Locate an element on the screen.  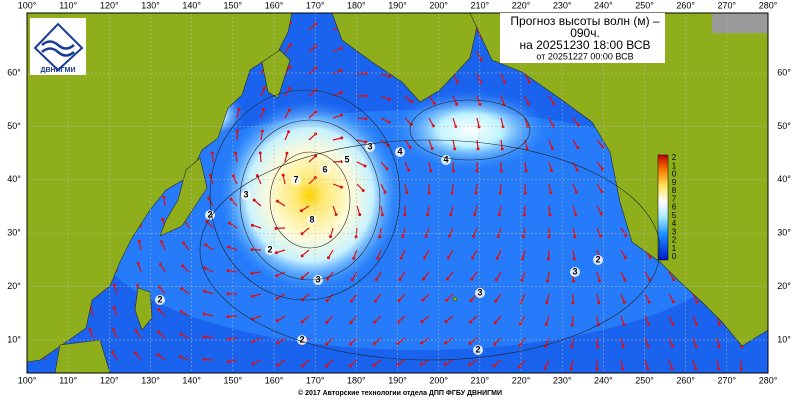
lat-label: 10° is located at coordinates (784, 339).